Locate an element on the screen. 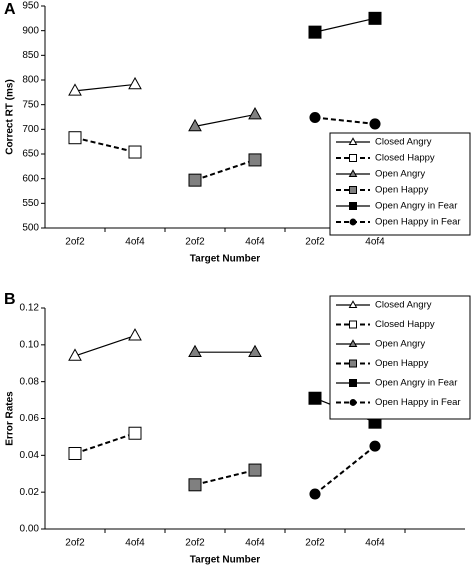  y-tick-label: 0.12 is located at coordinates (30, 308).